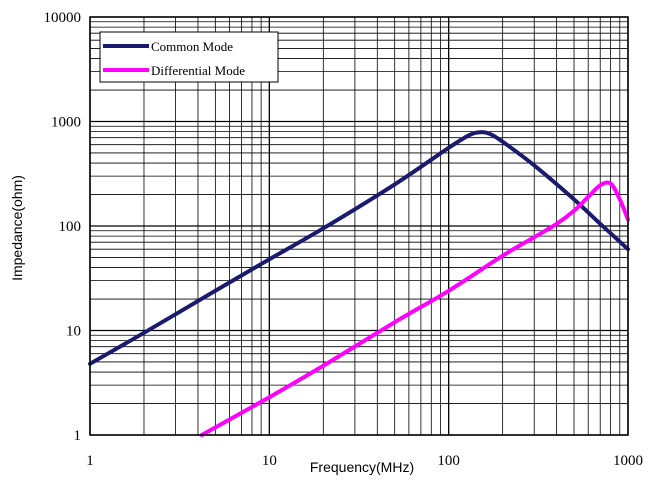 Image resolution: width=663 pixels, height=483 pixels. I want to click on y-tick-label: 10, so click(73, 332).